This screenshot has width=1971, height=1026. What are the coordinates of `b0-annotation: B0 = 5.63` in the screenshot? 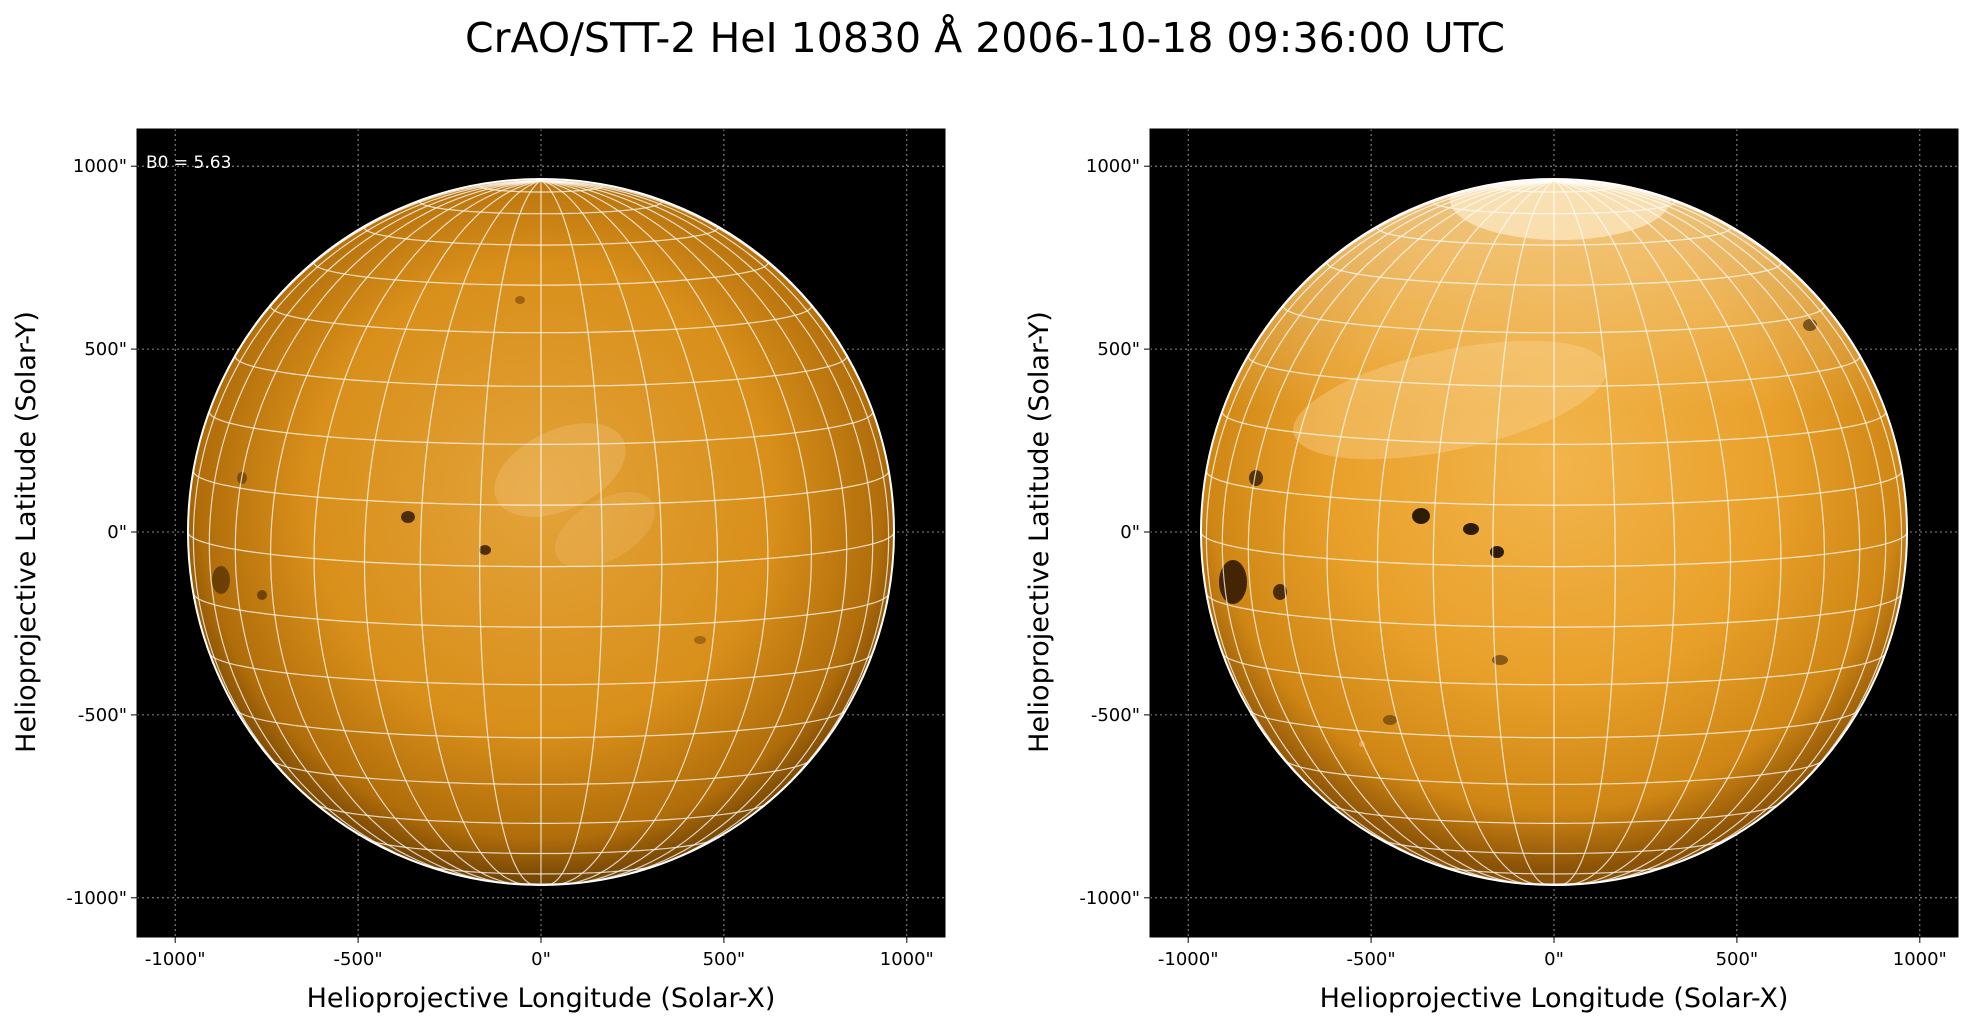 It's located at (188, 163).